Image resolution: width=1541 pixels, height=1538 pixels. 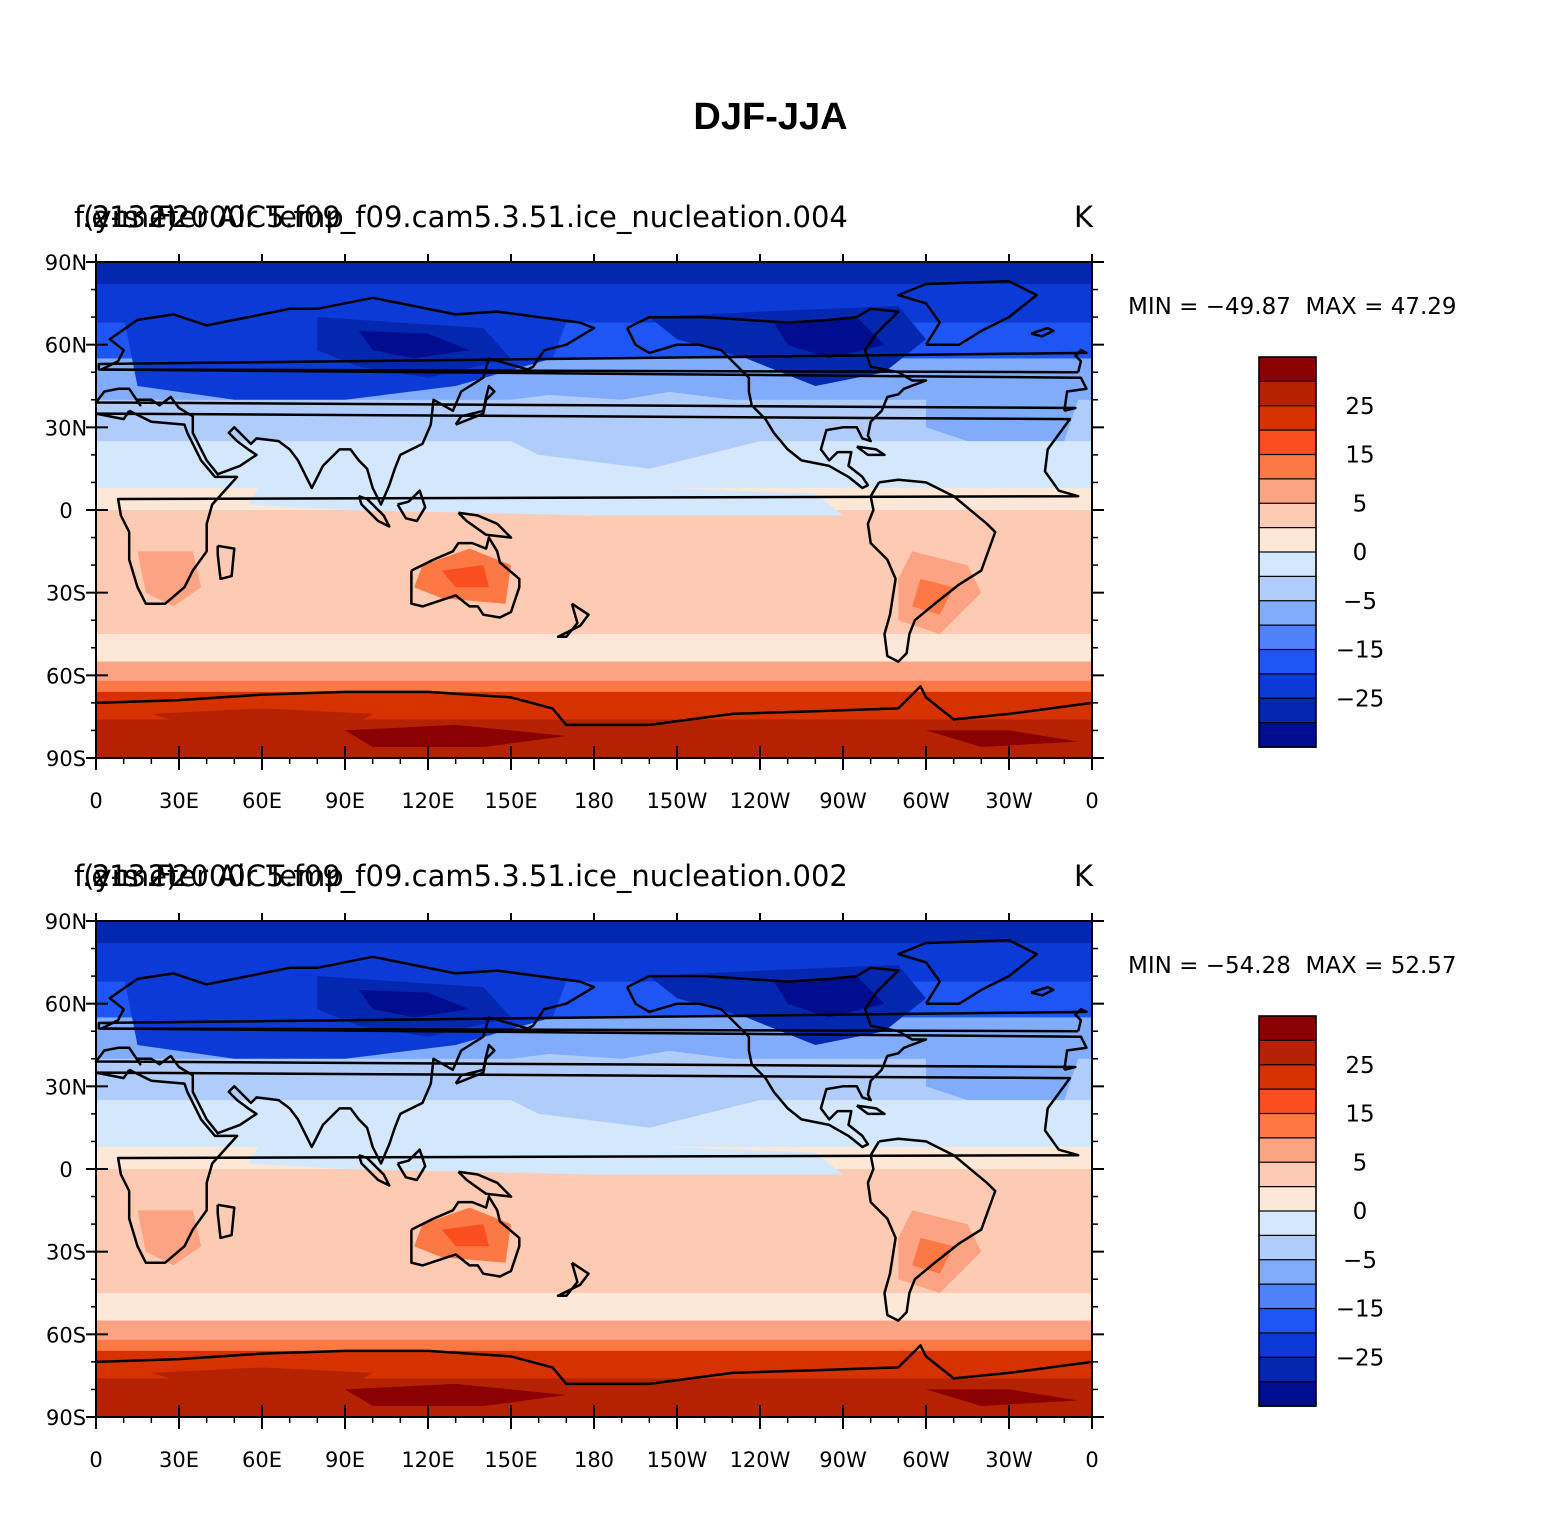 I want to click on lat-label: 90N, so click(x=66, y=263).